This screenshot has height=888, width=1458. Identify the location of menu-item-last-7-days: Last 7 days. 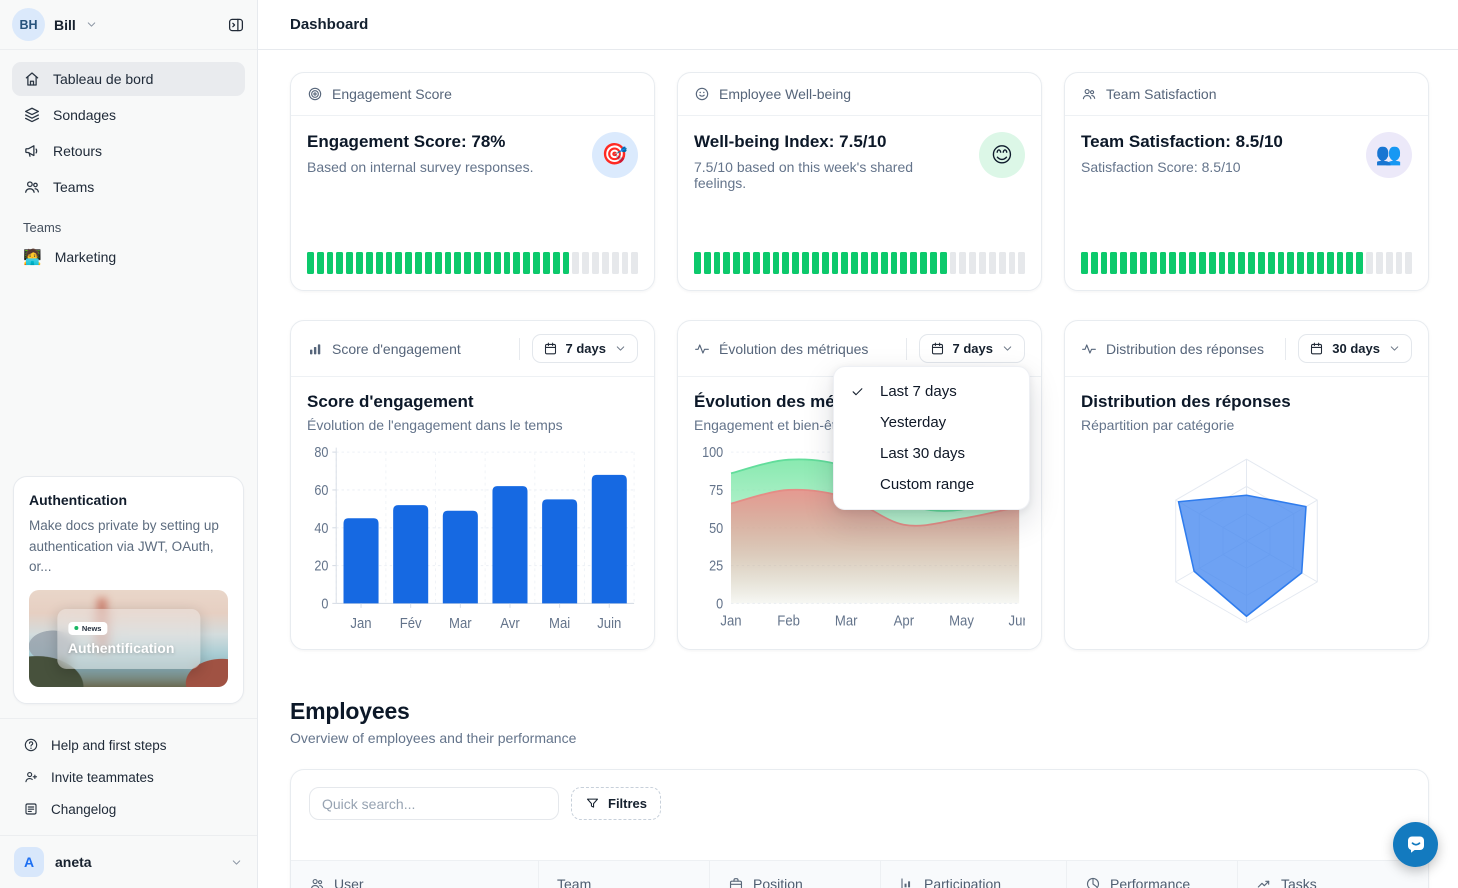
(931, 391).